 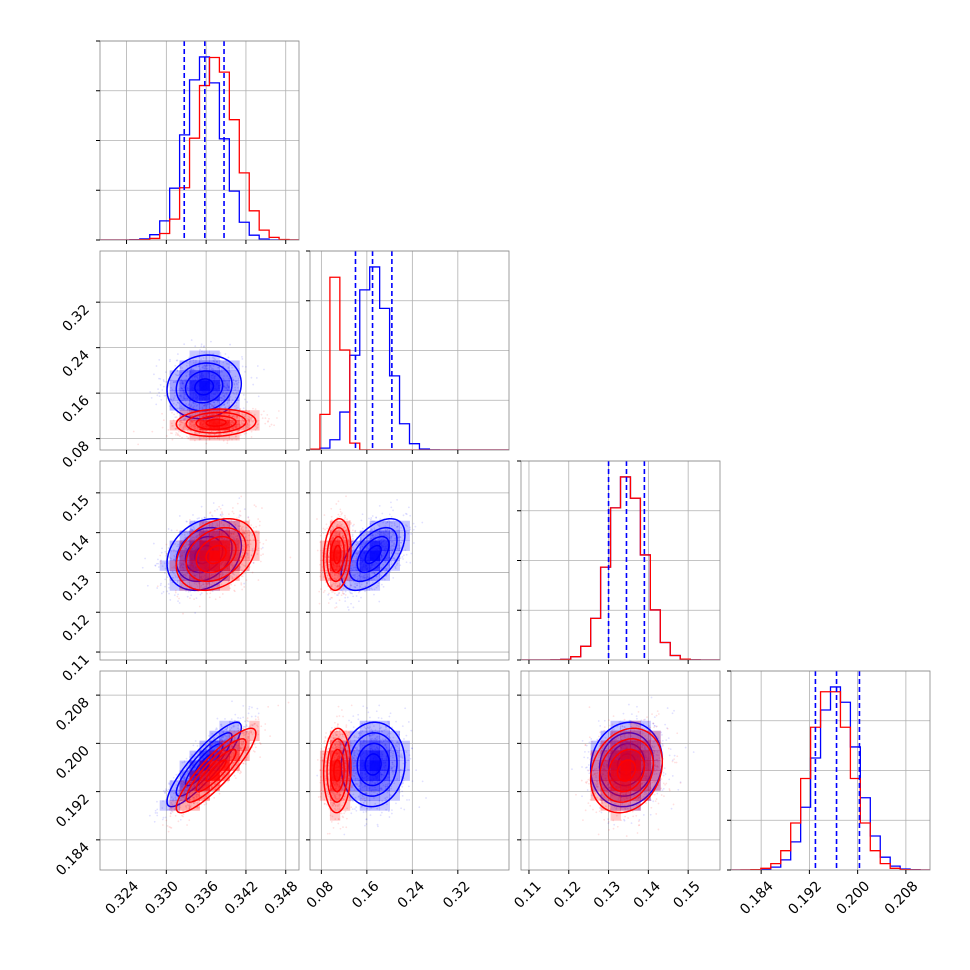 What do you see at coordinates (854, 898) in the screenshot?
I see `x-tick-label: 0.200` at bounding box center [854, 898].